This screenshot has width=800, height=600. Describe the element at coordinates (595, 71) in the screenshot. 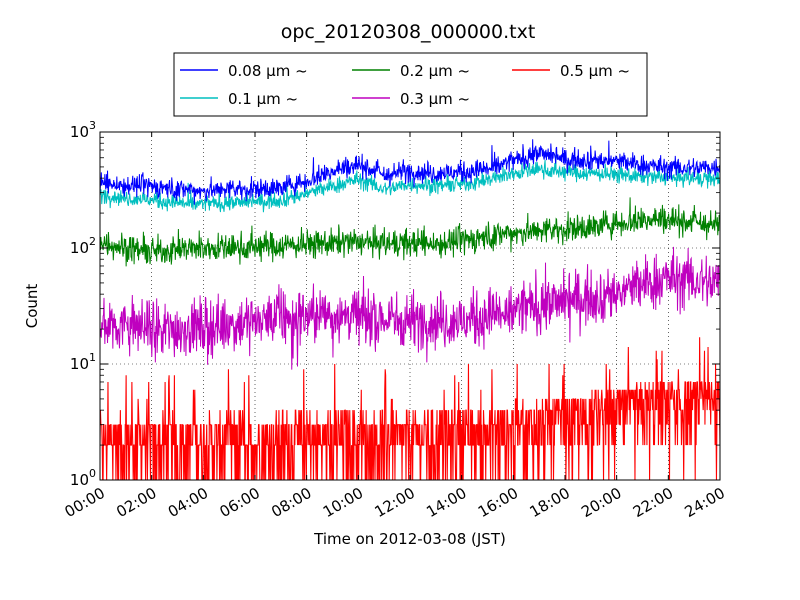

I see `legend-entry: 0.5 μm ~` at that location.